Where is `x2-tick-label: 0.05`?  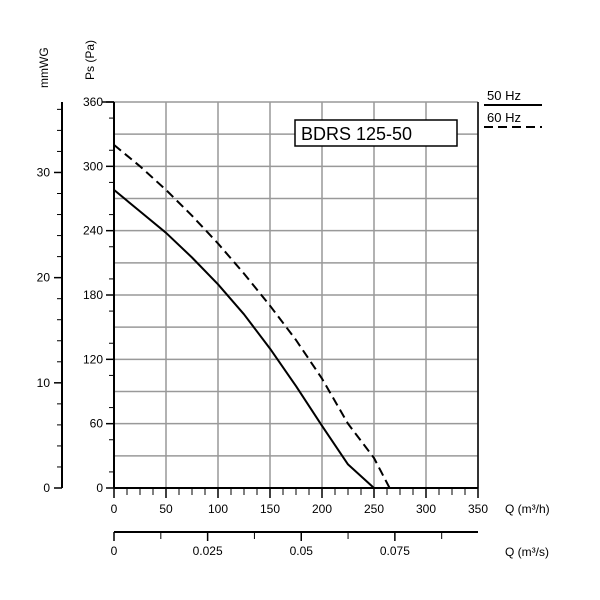 x2-tick-label: 0.05 is located at coordinates (302, 551).